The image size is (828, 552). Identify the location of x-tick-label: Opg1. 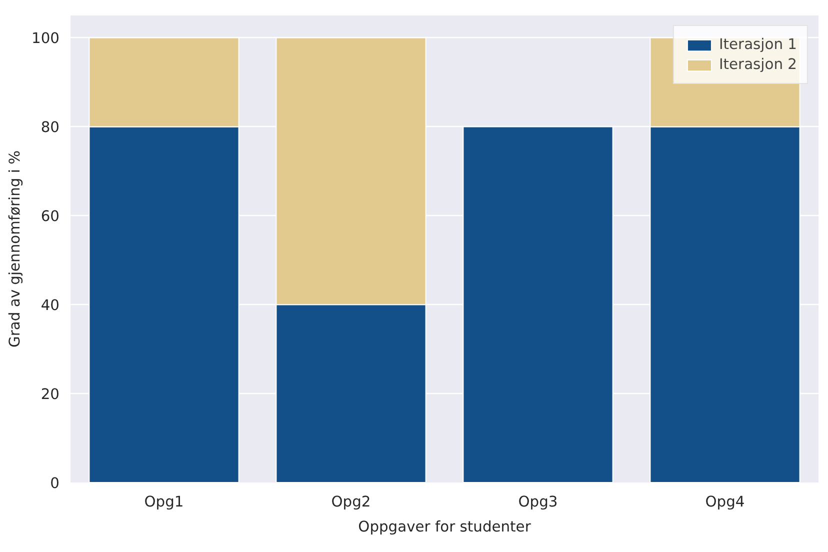
(164, 502).